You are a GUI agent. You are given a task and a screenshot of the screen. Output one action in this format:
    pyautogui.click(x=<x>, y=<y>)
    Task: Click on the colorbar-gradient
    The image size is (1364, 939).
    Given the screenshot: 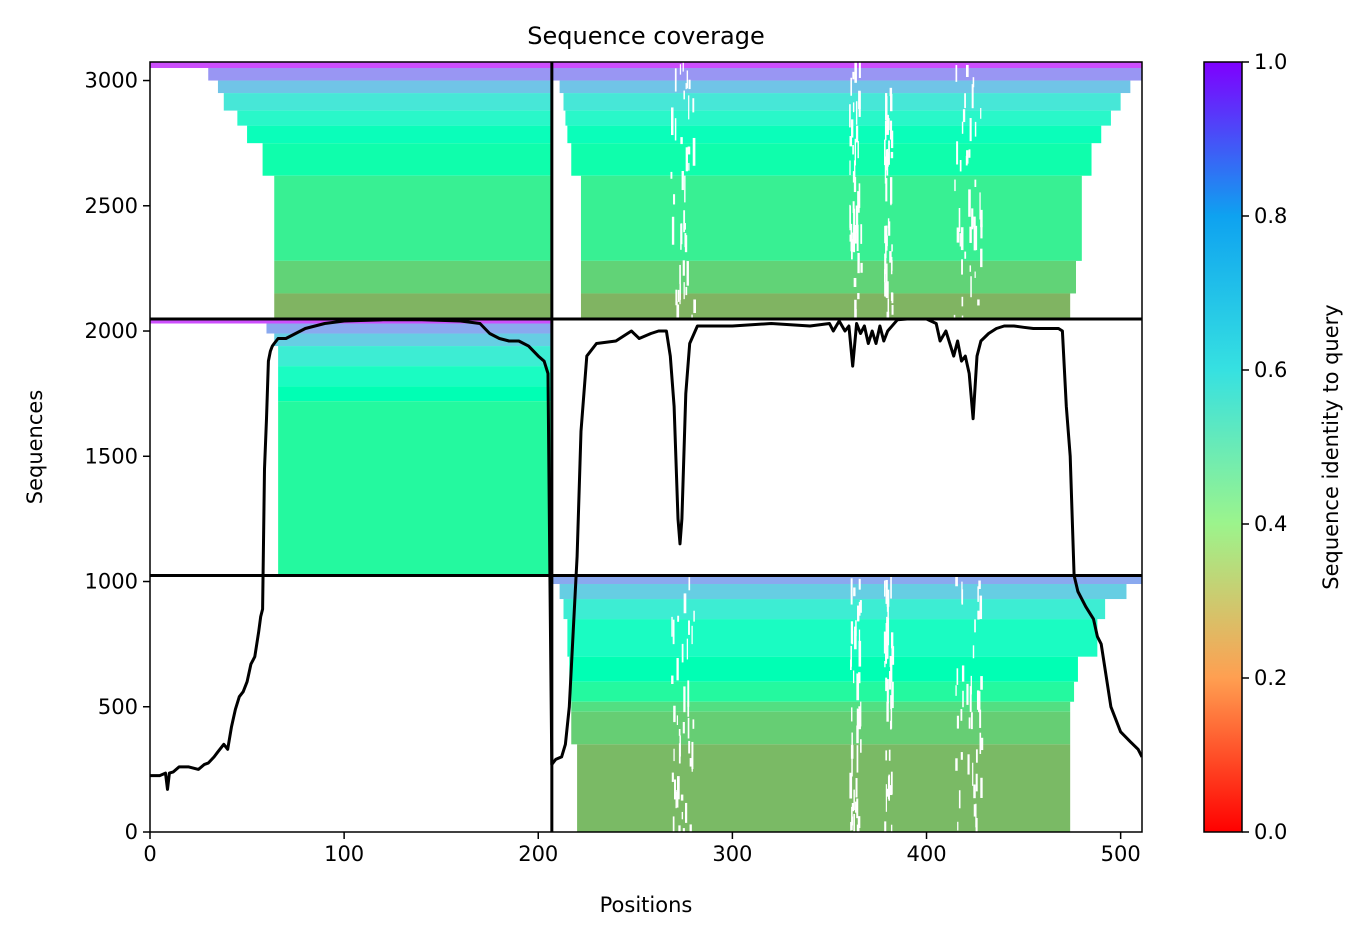 What is the action you would take?
    pyautogui.click(x=1223, y=447)
    